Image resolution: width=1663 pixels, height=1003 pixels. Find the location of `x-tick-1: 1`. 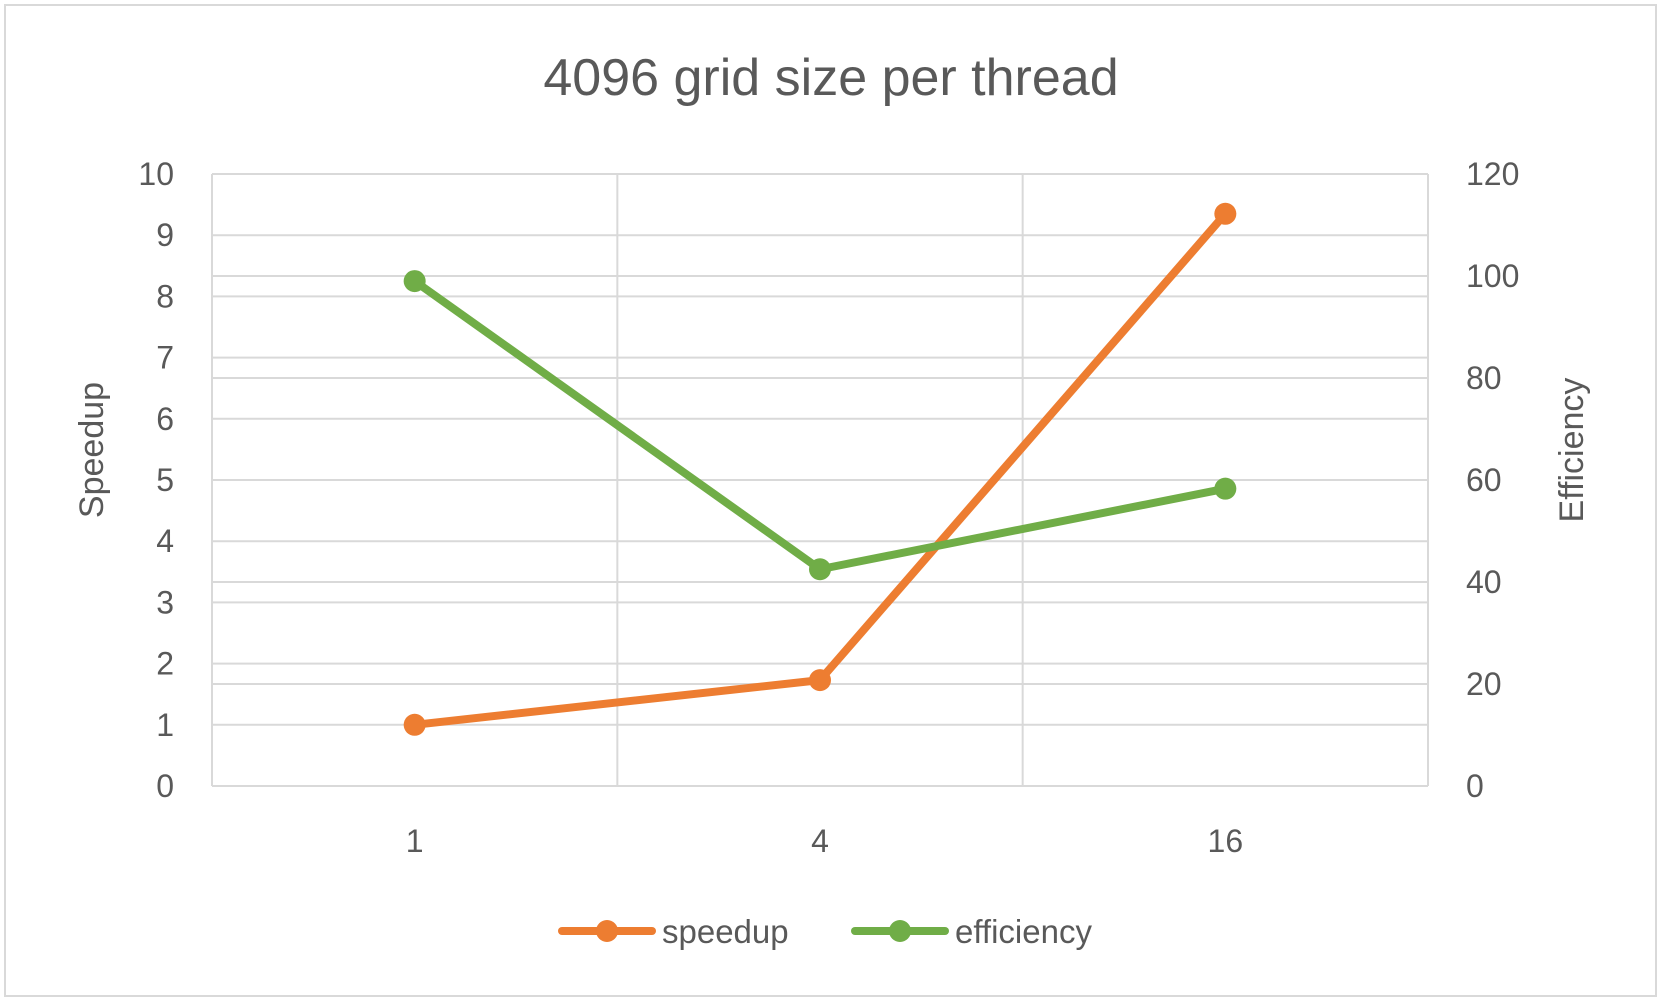

x-tick-1: 1 is located at coordinates (415, 841).